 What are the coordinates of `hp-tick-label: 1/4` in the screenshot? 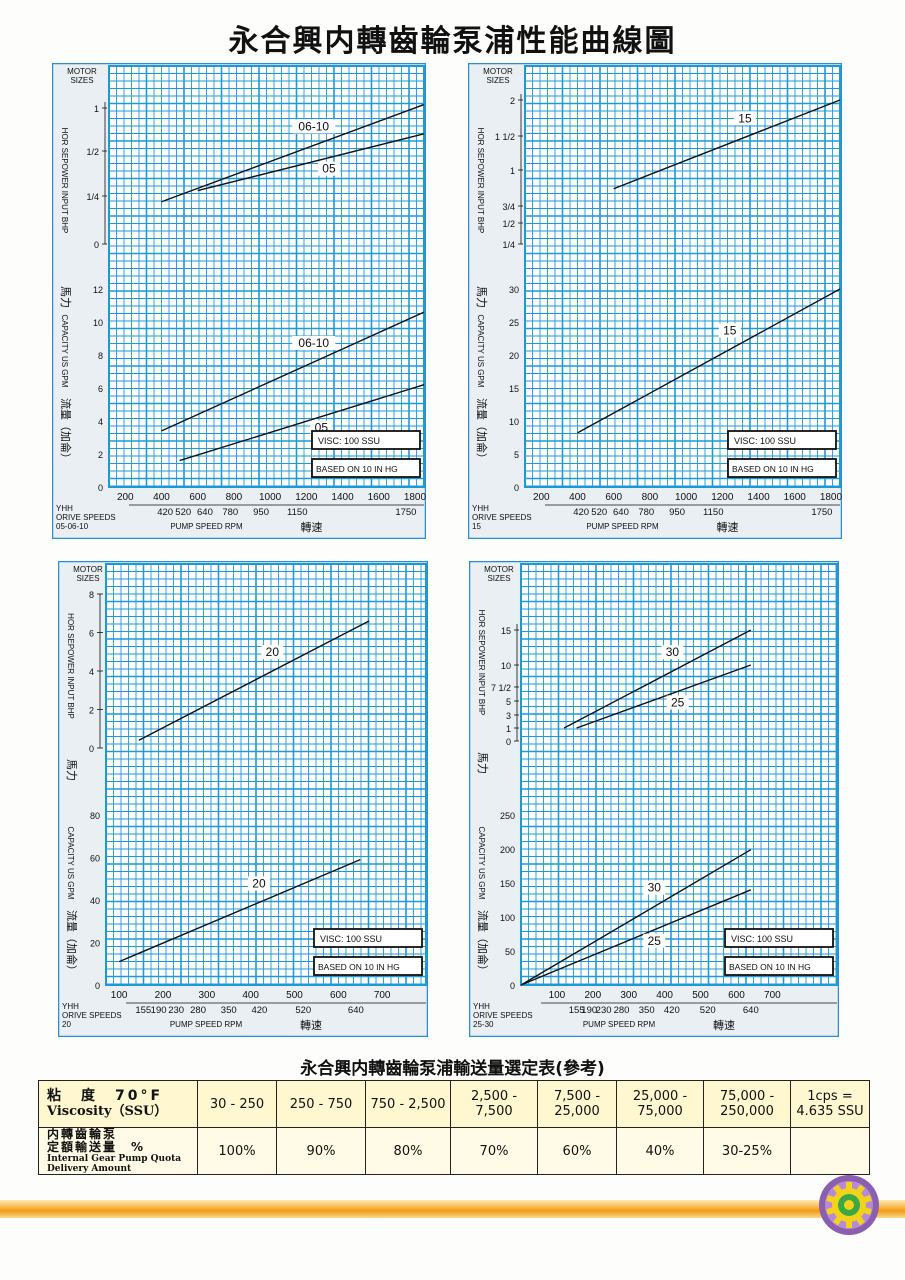 It's located at (92, 197).